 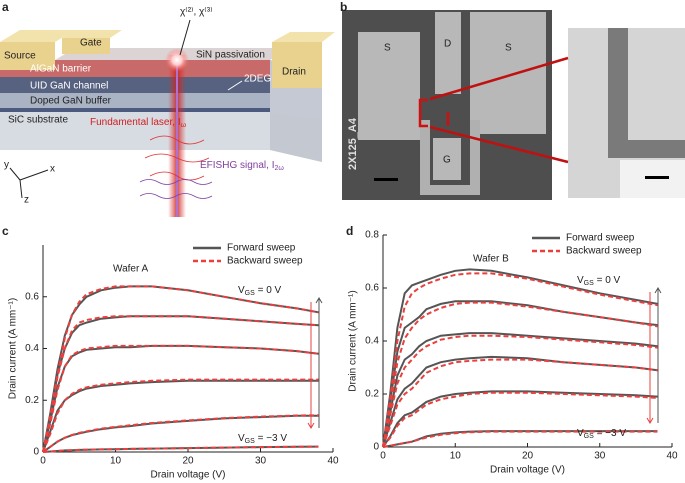 What do you see at coordinates (646, 93) in the screenshot?
I see `zoom-feature` at bounding box center [646, 93].